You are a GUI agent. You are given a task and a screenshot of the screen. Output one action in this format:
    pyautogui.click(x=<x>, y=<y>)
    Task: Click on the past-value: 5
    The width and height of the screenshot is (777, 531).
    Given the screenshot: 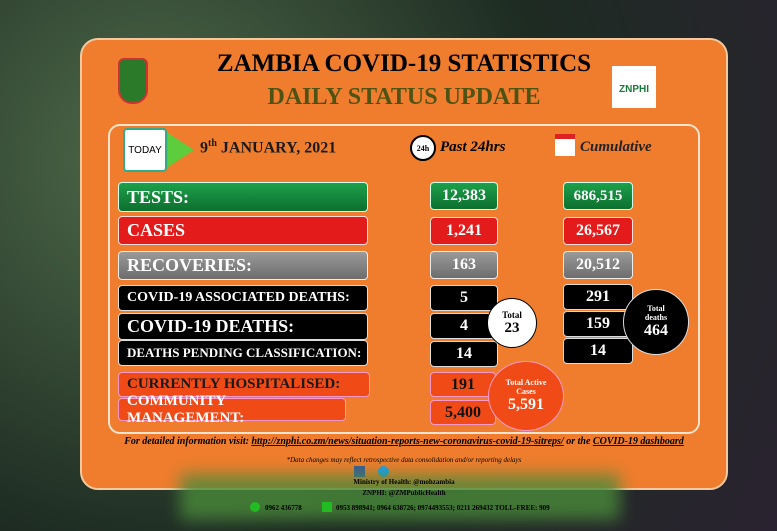 What is the action you would take?
    pyautogui.click(x=464, y=298)
    